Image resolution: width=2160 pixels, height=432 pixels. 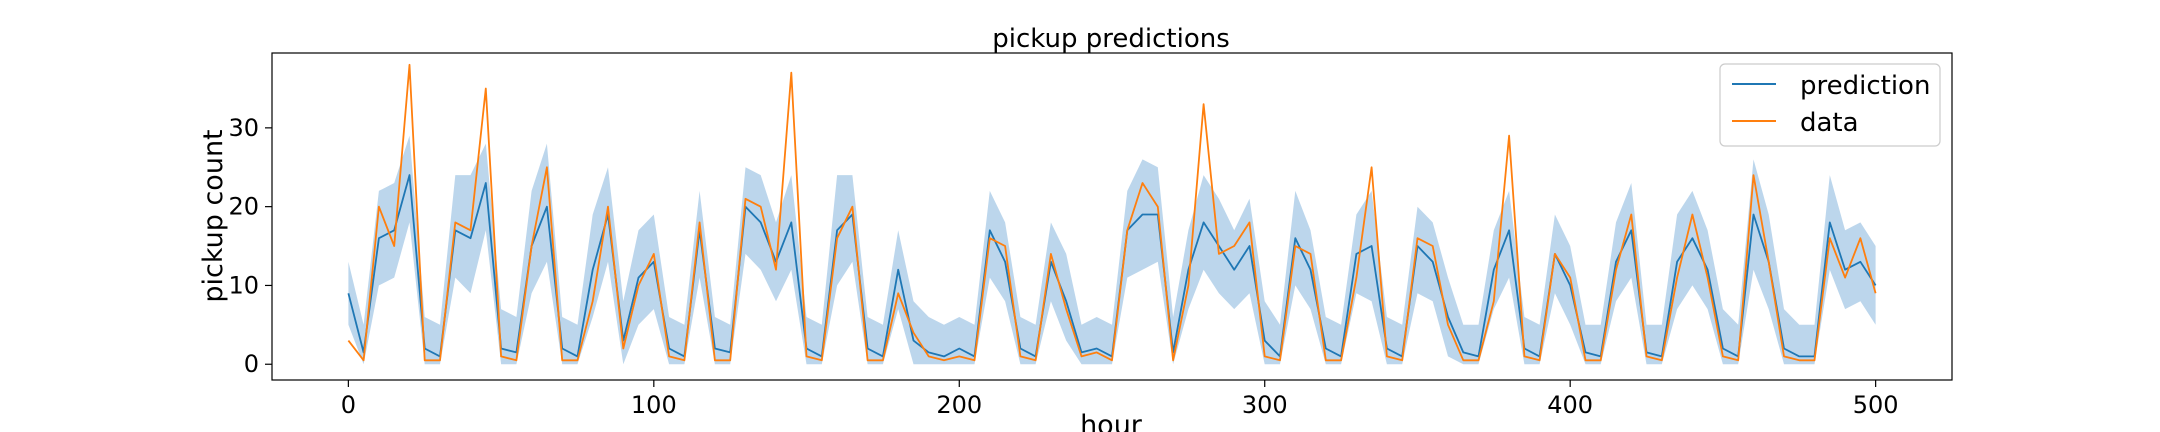 I want to click on y-tick-label: 30, so click(x=243, y=128).